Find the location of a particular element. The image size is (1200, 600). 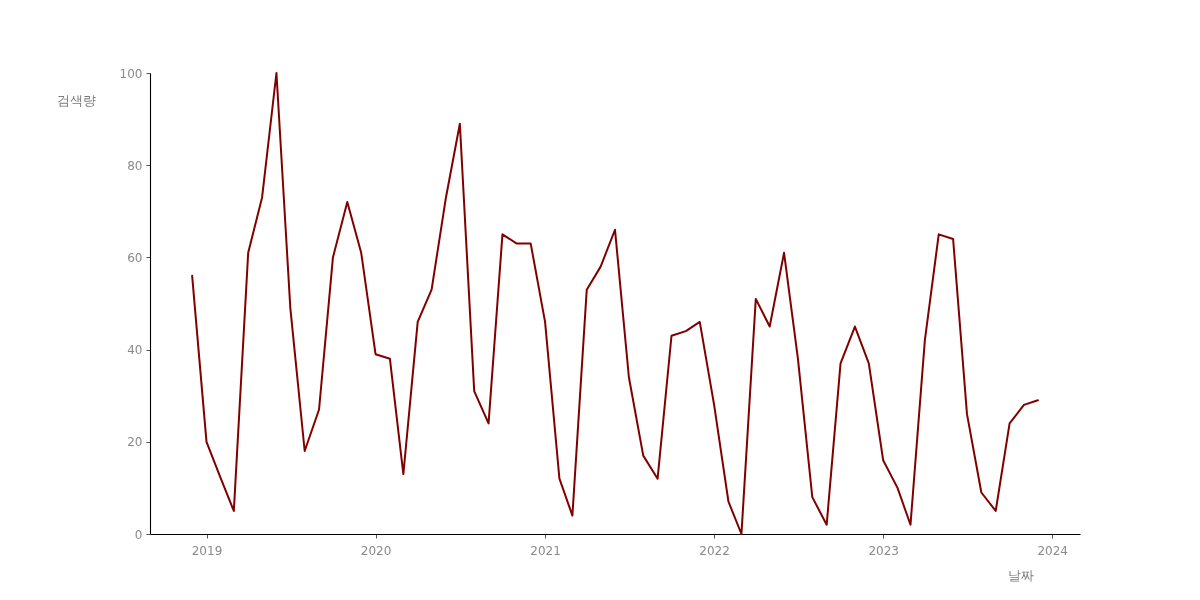

x-tick-label: 2020 is located at coordinates (376, 550).